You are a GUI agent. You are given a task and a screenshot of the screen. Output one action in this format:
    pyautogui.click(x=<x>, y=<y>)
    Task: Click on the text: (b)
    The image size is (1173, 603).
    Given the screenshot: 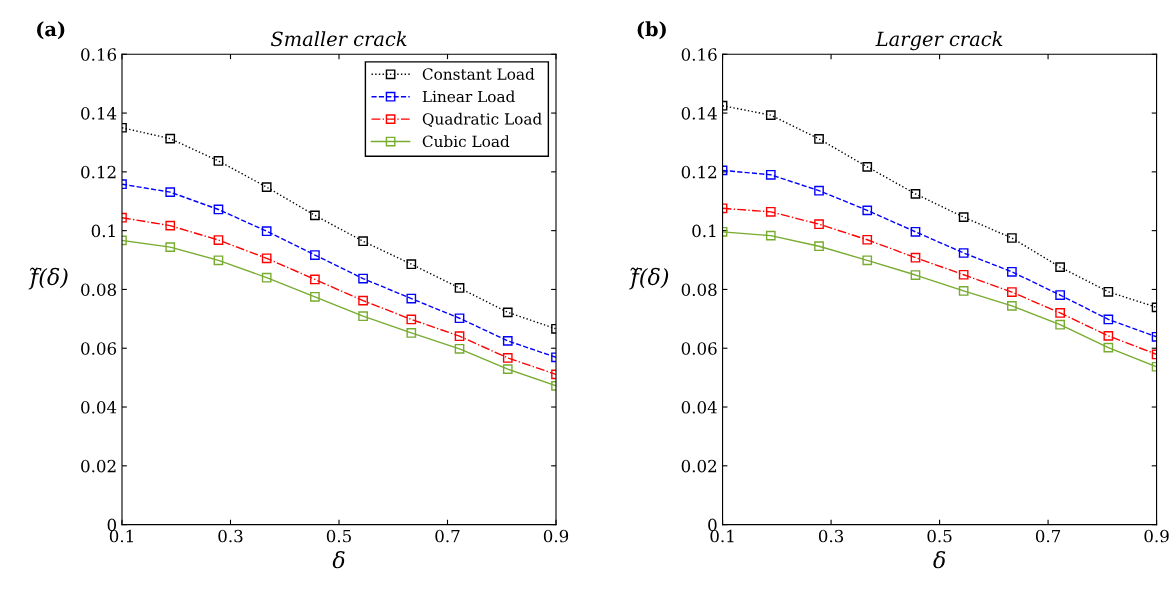 What is the action you would take?
    pyautogui.click(x=651, y=30)
    